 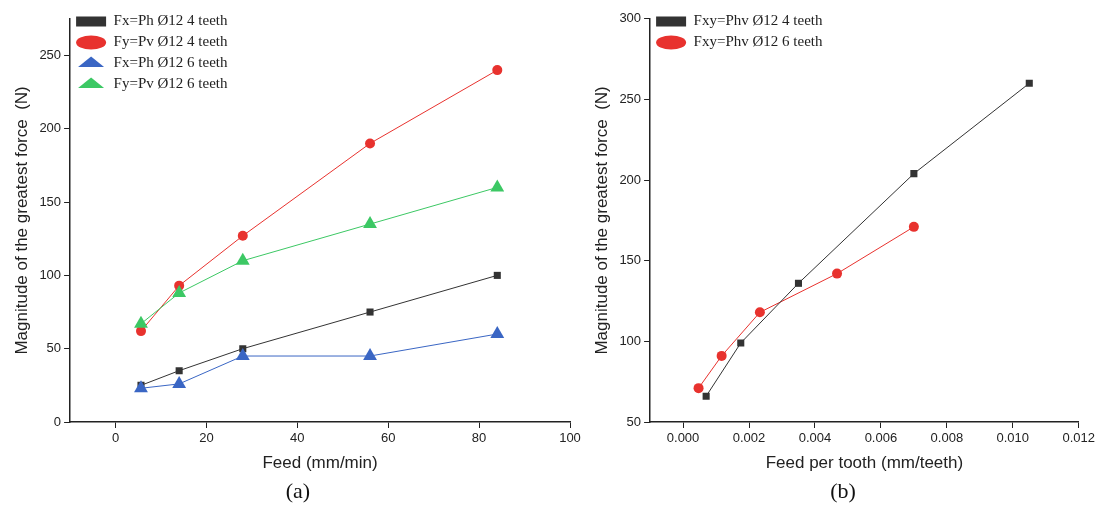 What do you see at coordinates (843, 491) in the screenshot?
I see `text: (b)` at bounding box center [843, 491].